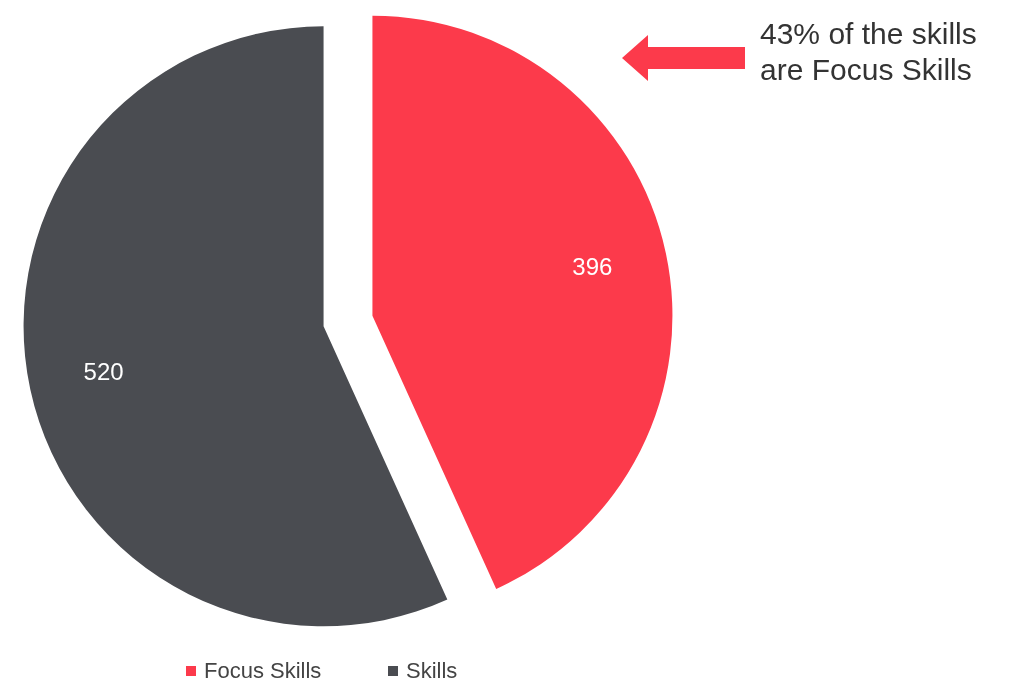  Describe the element at coordinates (263, 670) in the screenshot. I see `legend-label: Focus Skills` at that location.